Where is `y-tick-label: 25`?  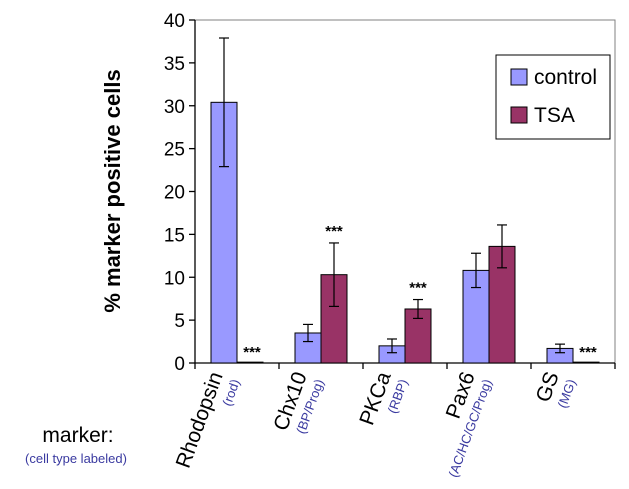 y-tick-label: 25 is located at coordinates (174, 150).